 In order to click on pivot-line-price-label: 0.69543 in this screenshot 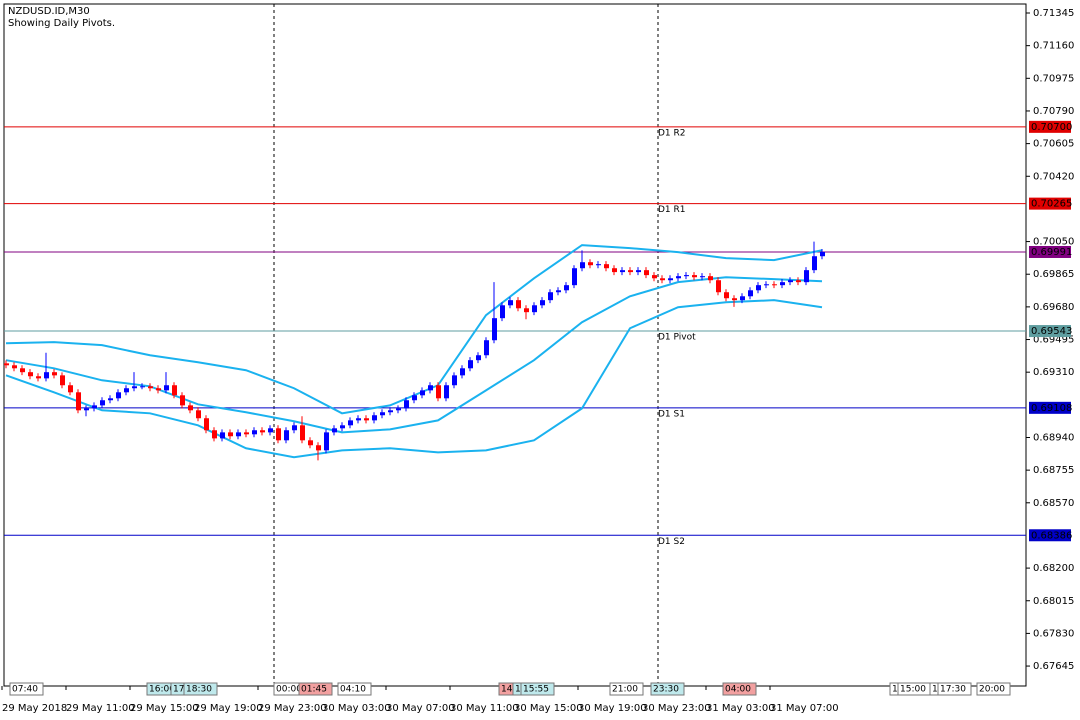, I will do `click(1051, 331)`.